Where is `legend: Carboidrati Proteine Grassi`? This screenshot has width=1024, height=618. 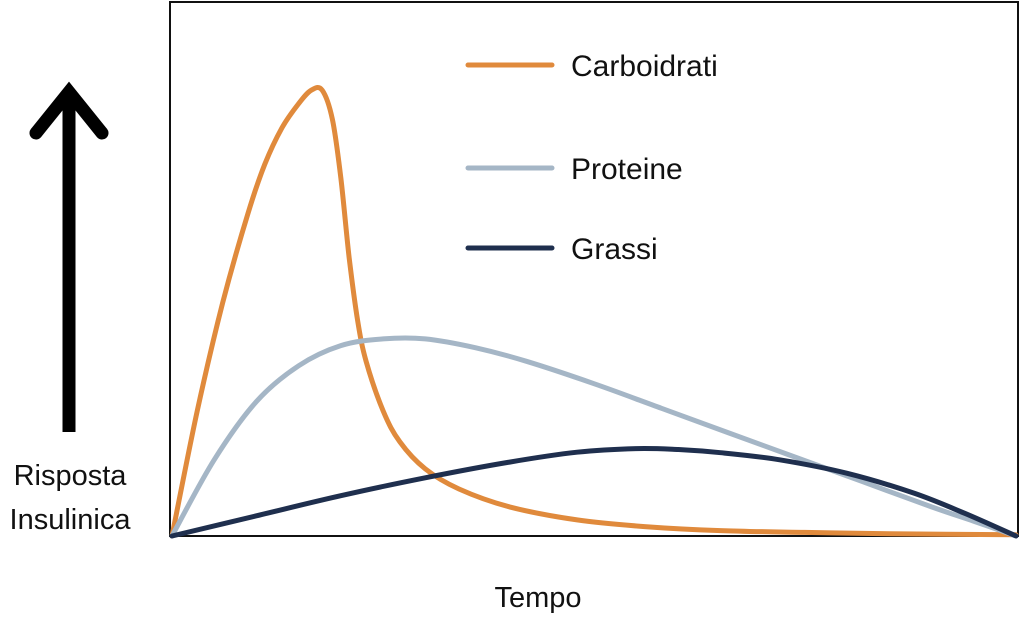
legend: Carboidrati Proteine Grassi is located at coordinates (591, 158).